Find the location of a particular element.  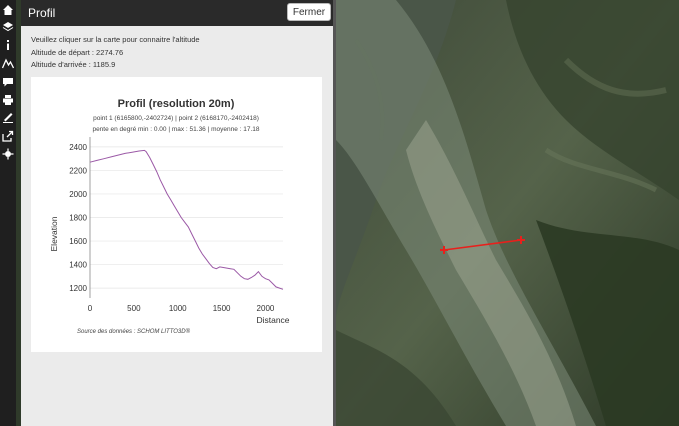

home-icon is located at coordinates (8, 10).